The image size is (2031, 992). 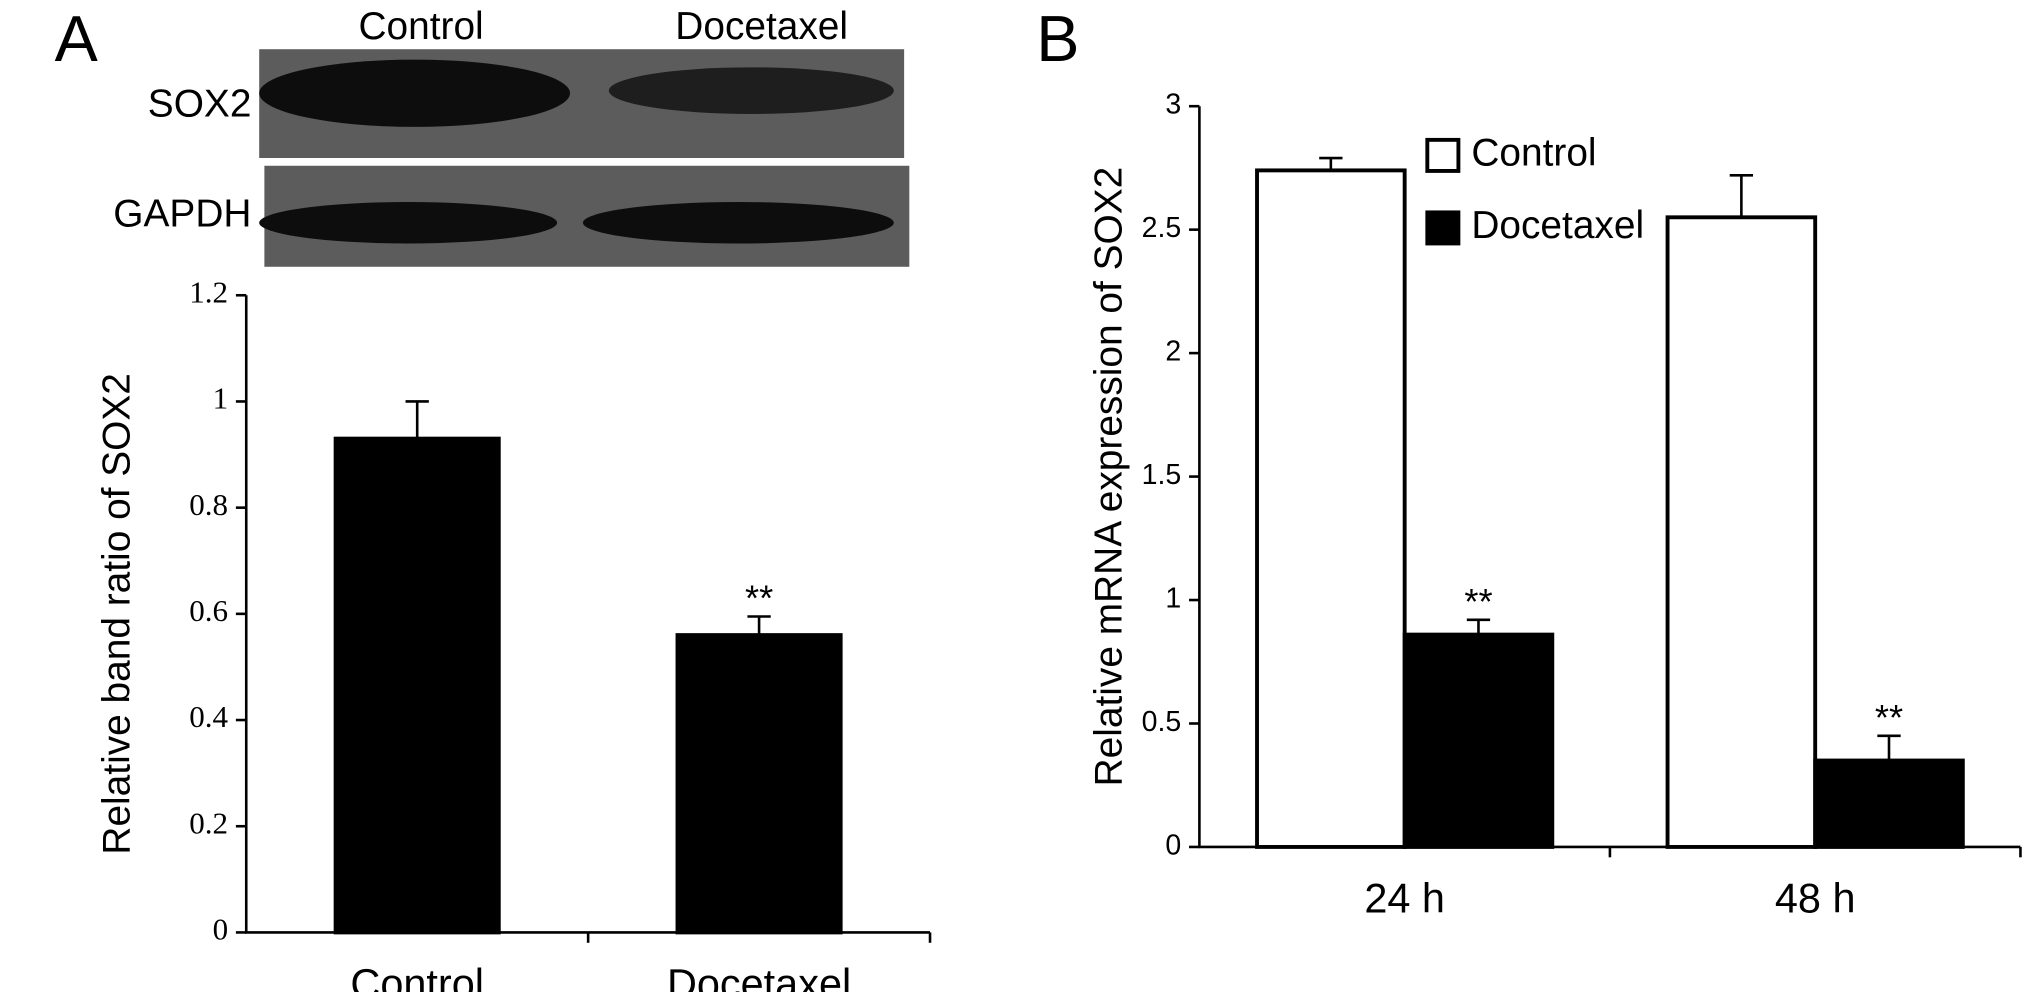 What do you see at coordinates (761, 26) in the screenshot?
I see `blot-column: Docetaxel` at bounding box center [761, 26].